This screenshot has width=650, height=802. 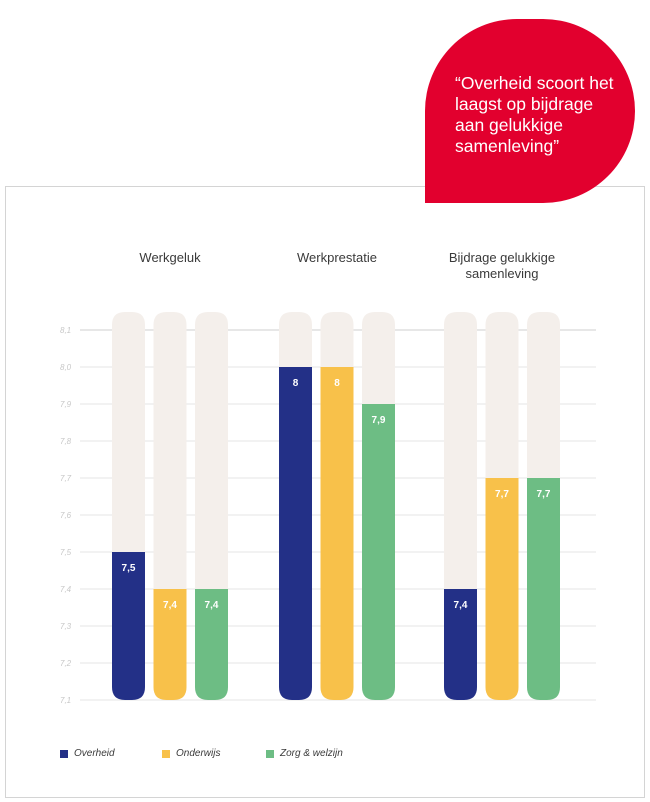 I want to click on legend-label: Overheid, so click(x=94, y=753).